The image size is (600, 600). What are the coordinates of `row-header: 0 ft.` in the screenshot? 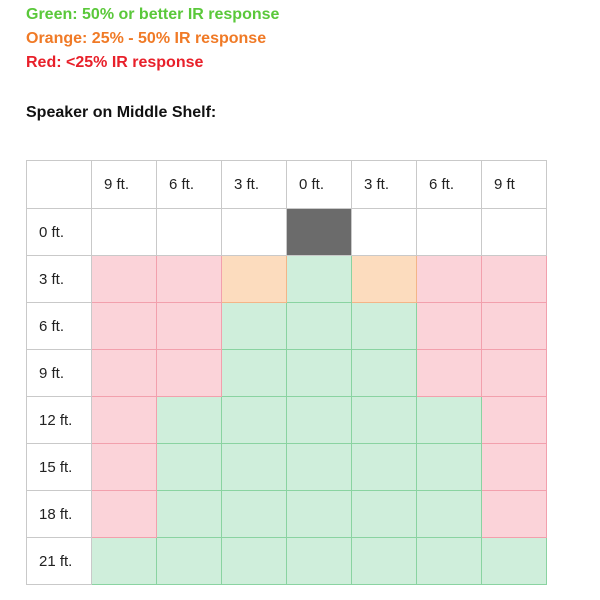 It's located at (59, 232).